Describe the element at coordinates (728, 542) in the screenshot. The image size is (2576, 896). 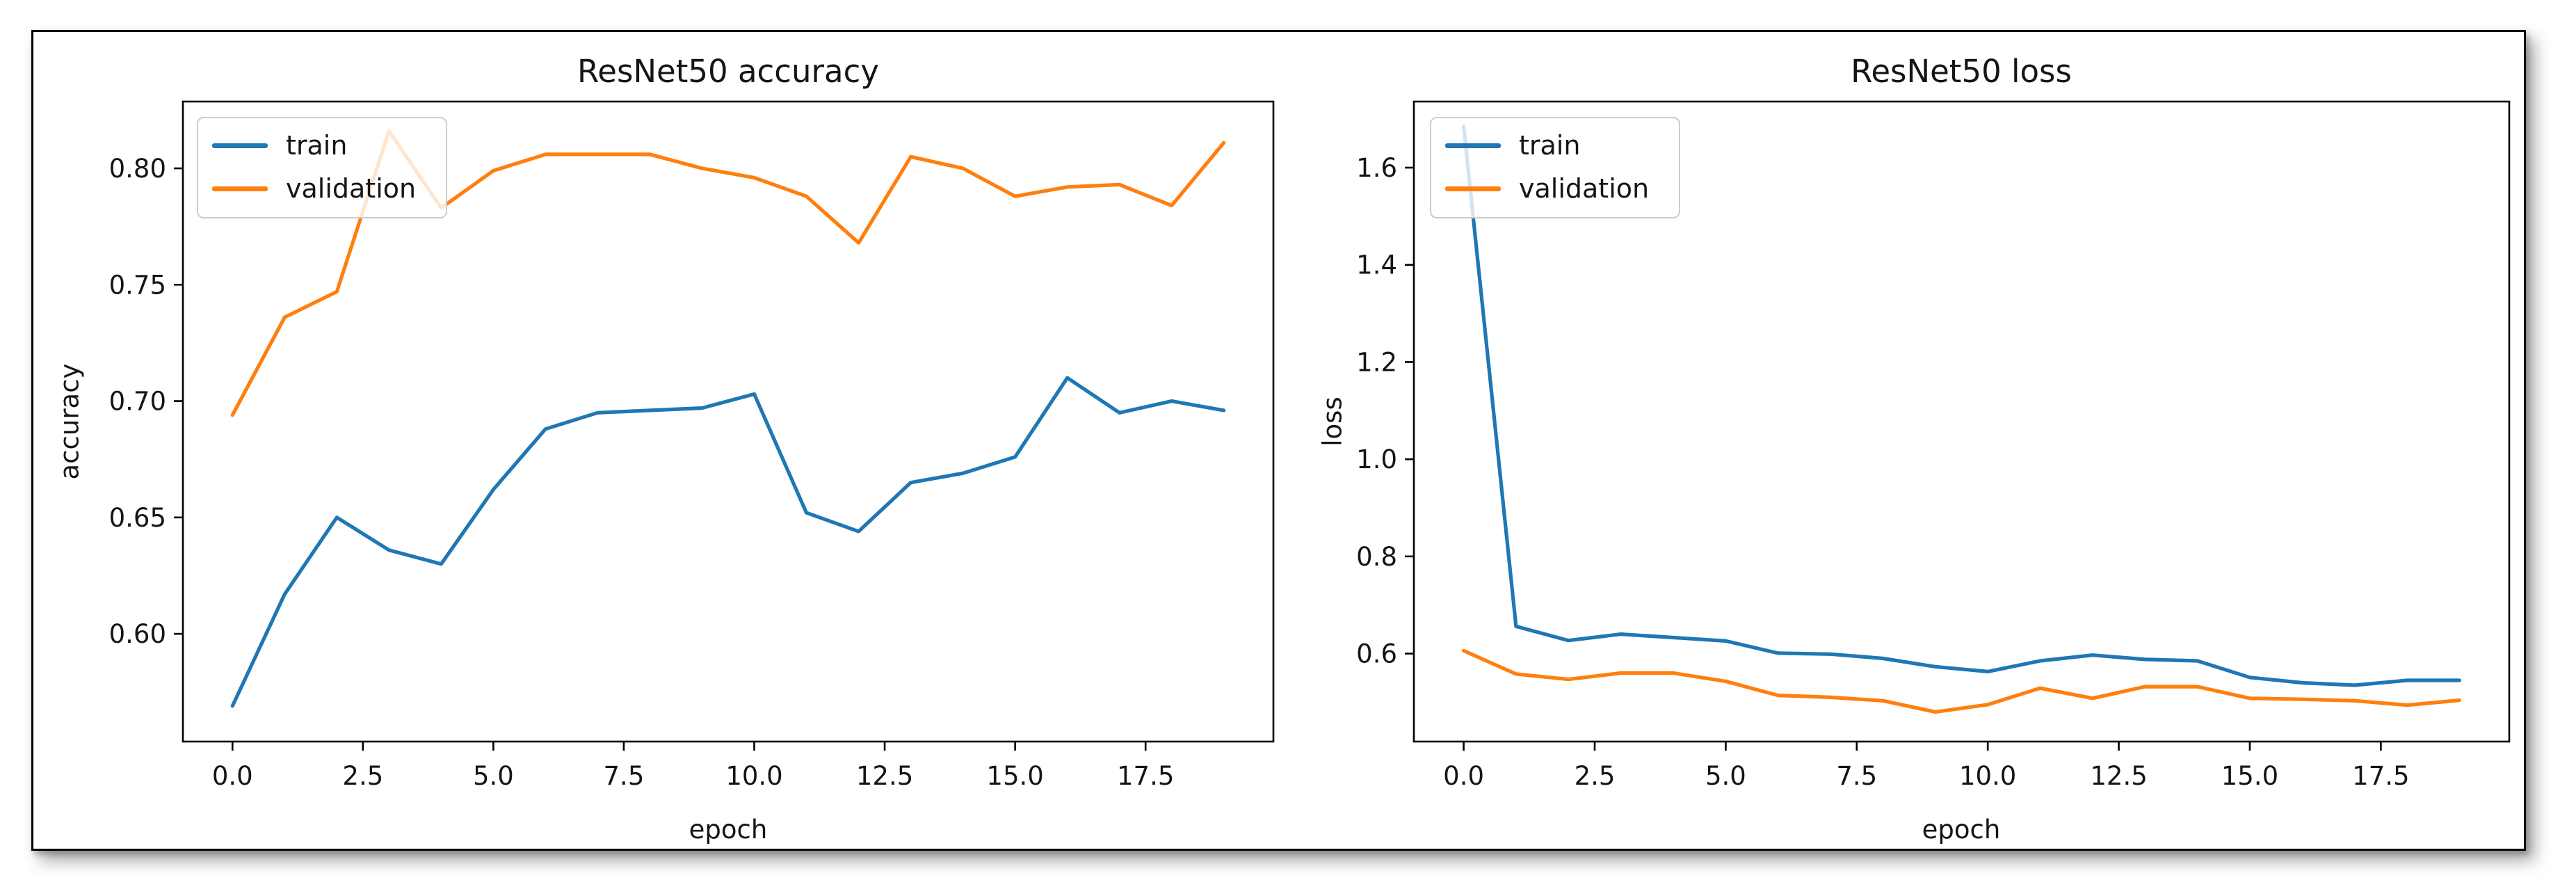
I see `series-line-train` at that location.